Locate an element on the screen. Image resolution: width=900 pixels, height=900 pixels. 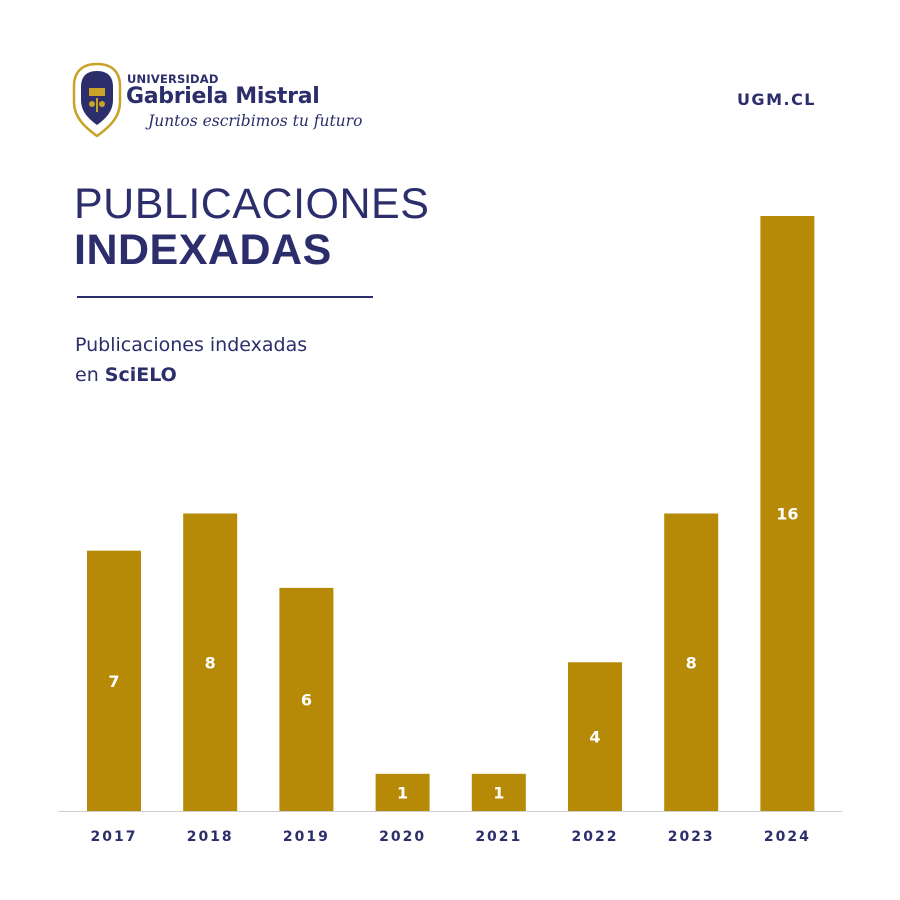
x-tick-label-2024: 2024 is located at coordinates (787, 837).